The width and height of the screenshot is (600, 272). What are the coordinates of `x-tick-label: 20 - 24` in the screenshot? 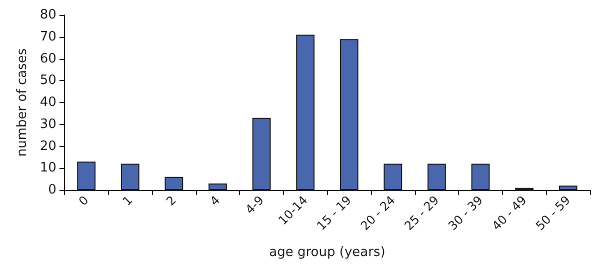 It's located at (378, 213).